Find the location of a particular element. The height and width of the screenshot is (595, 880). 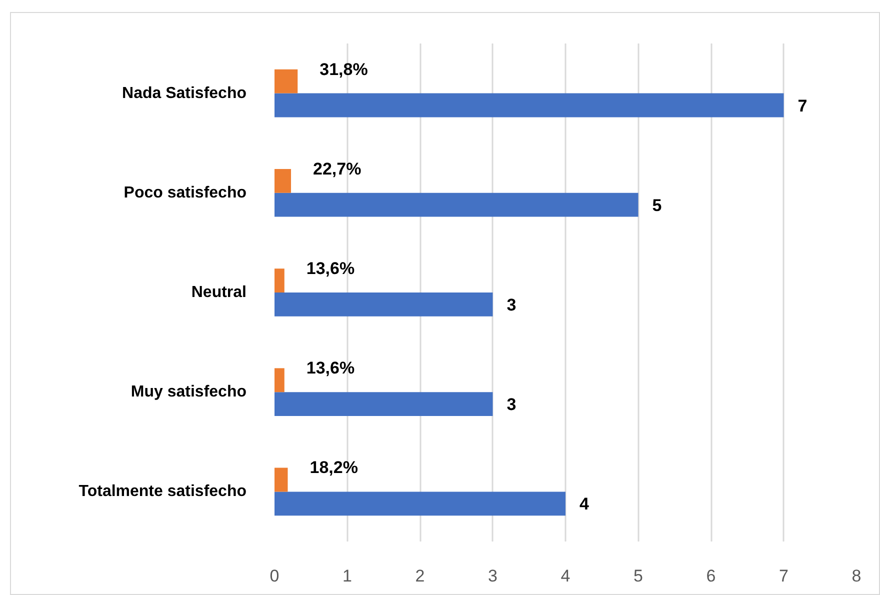

y-tick-label: Totalmente satisfecho is located at coordinates (162, 491).